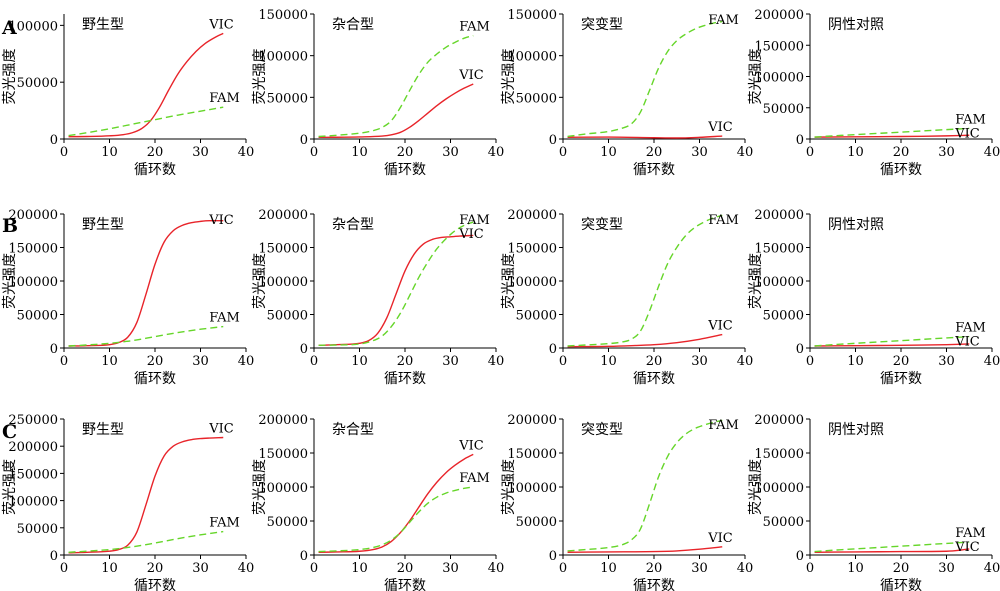  Describe the element at coordinates (353, 225) in the screenshot. I see `panel-title: 杂合型` at that location.